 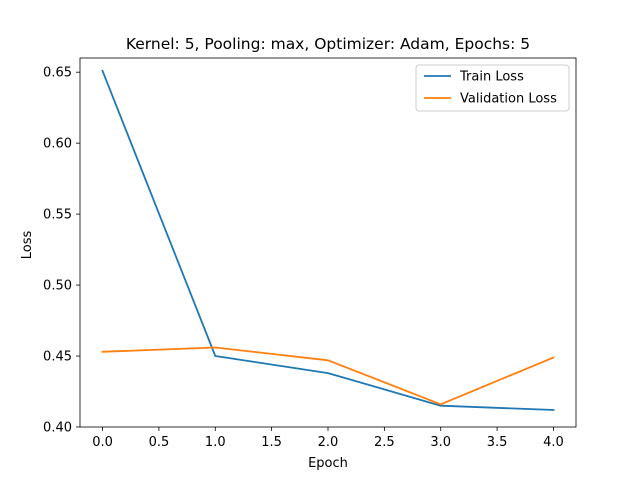 What do you see at coordinates (57, 144) in the screenshot?
I see `y-tick-label: 0.60` at bounding box center [57, 144].